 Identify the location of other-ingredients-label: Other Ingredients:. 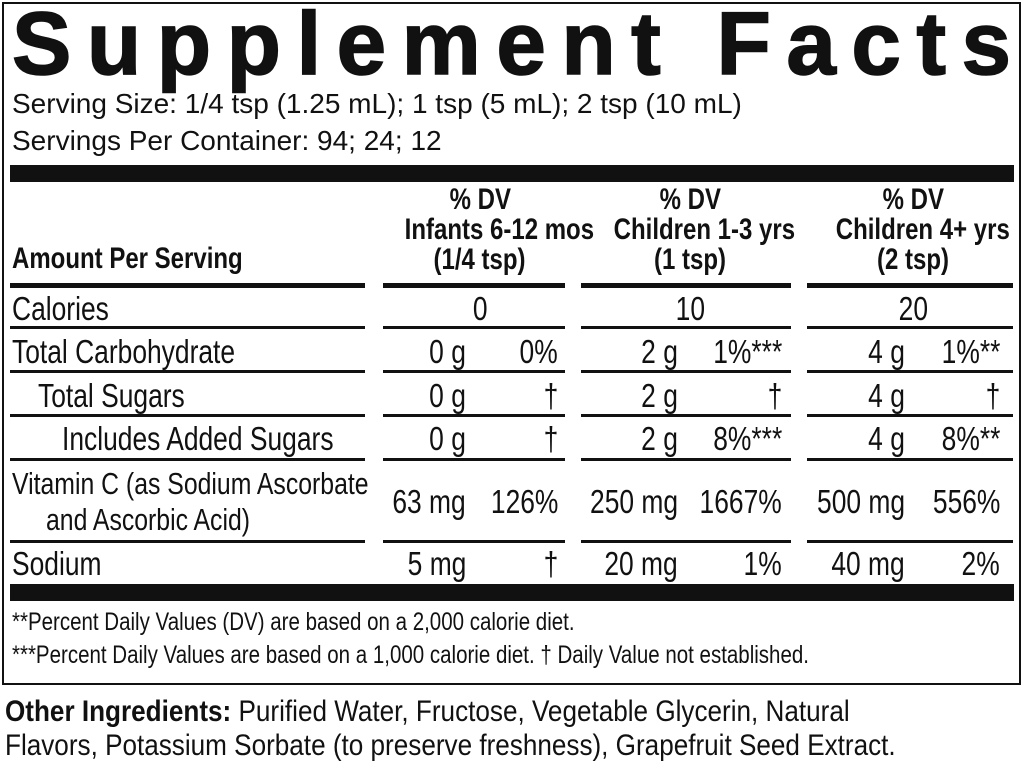
(118, 711).